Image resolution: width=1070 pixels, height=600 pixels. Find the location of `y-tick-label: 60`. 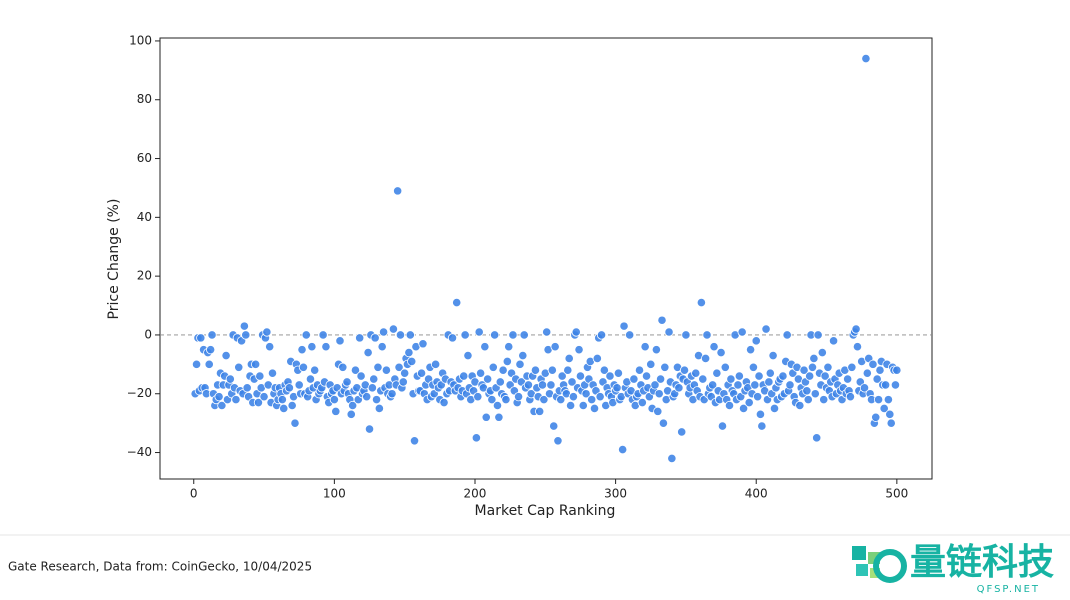

y-tick-label: 60 is located at coordinates (144, 158).